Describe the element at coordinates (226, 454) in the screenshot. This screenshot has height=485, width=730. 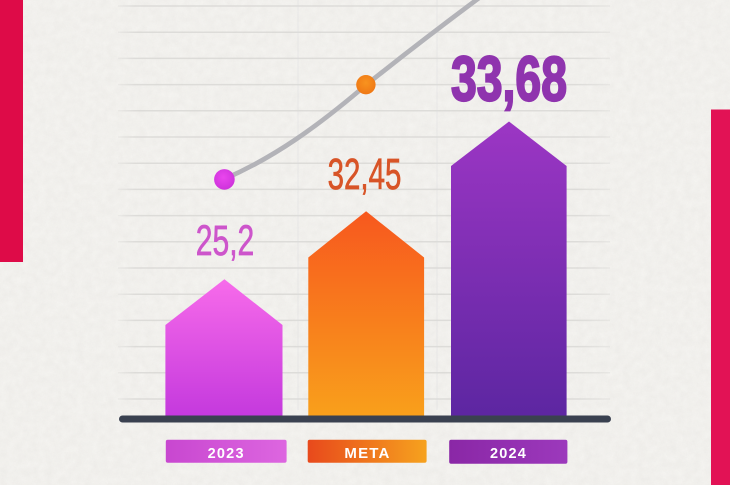
I see `svg-text: 2023` at that location.